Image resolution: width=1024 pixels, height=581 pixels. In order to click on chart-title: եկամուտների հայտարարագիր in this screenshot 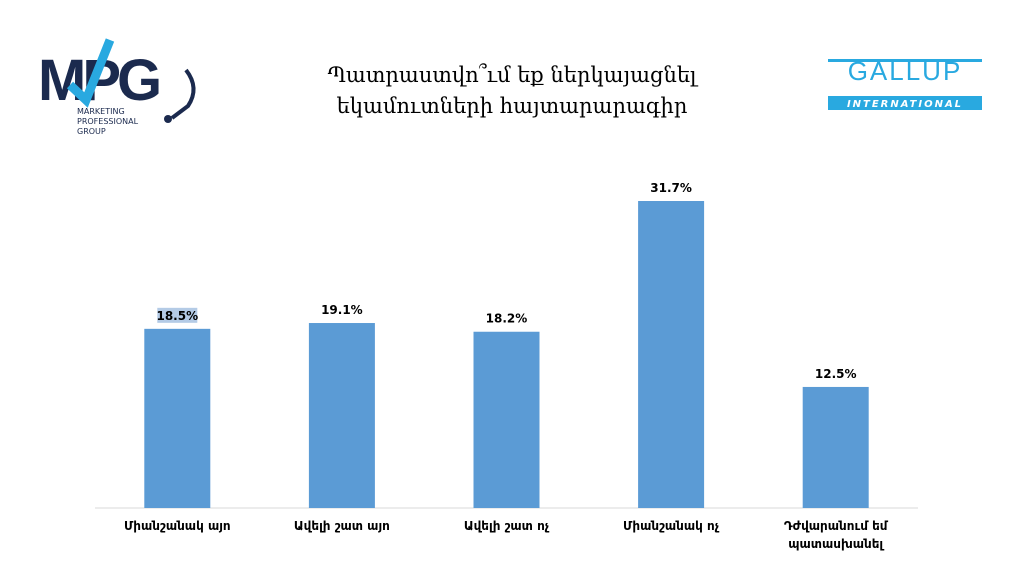, I will do `click(512, 106)`.